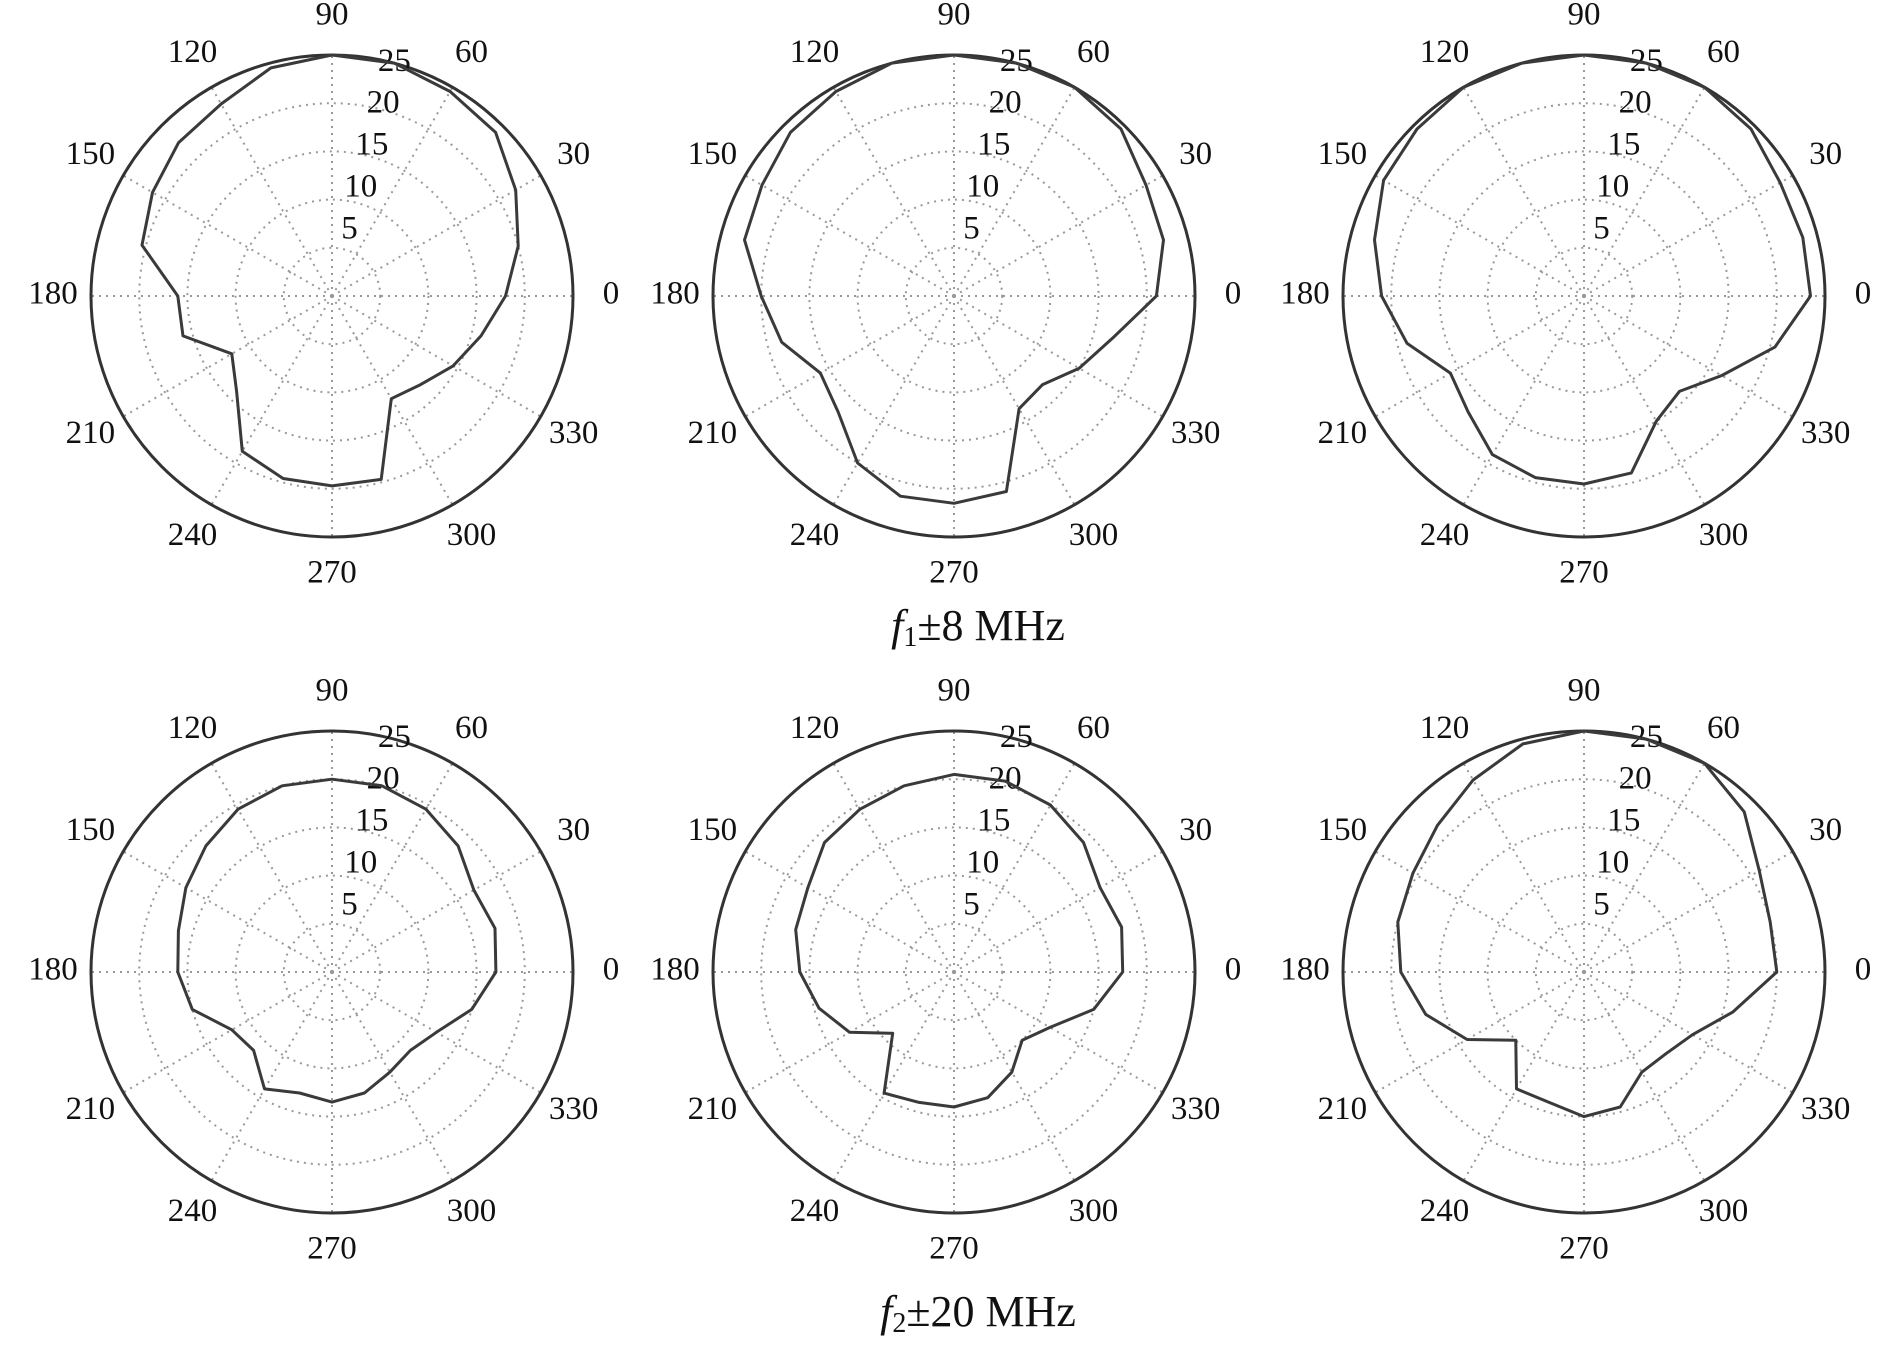 The height and width of the screenshot is (1357, 1890). I want to click on radial-tick-label: 25, so click(1016, 737).